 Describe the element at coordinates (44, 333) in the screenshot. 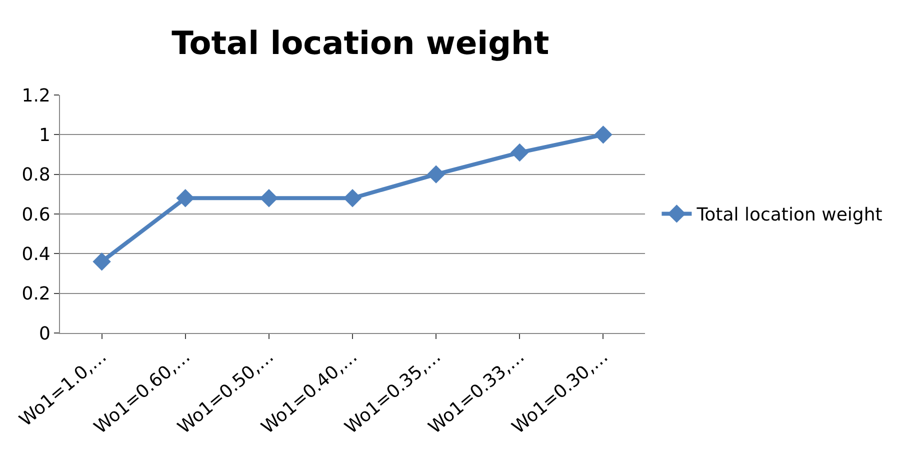

I see `y-tick-label: 0` at that location.